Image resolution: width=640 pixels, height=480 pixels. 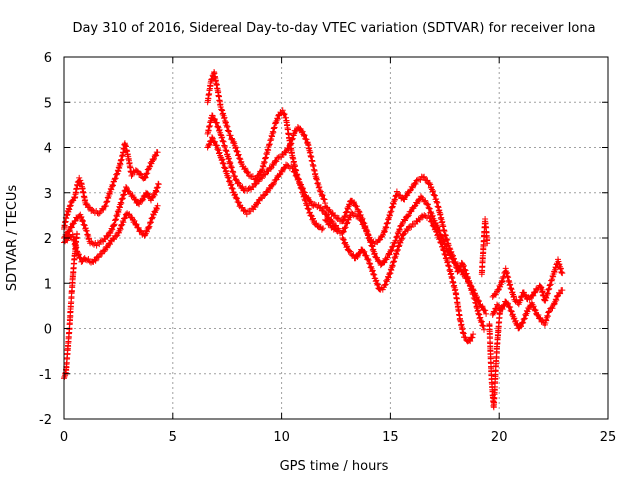 I want to click on y-tick-label: -2, so click(x=45, y=420).